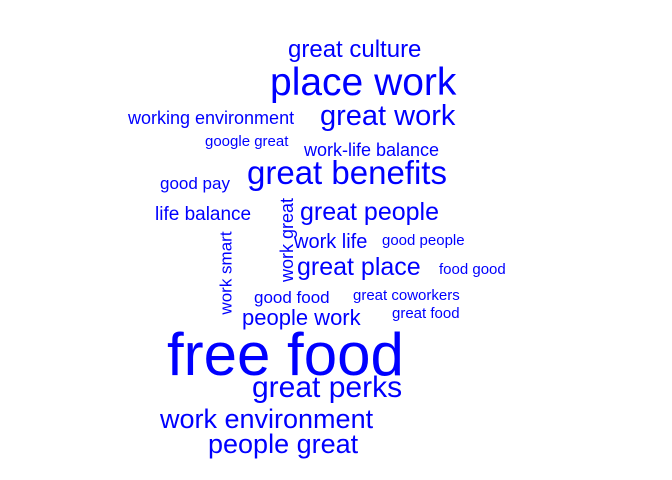 The image size is (672, 480). Describe the element at coordinates (388, 116) in the screenshot. I see `word-great-work: great work` at that location.